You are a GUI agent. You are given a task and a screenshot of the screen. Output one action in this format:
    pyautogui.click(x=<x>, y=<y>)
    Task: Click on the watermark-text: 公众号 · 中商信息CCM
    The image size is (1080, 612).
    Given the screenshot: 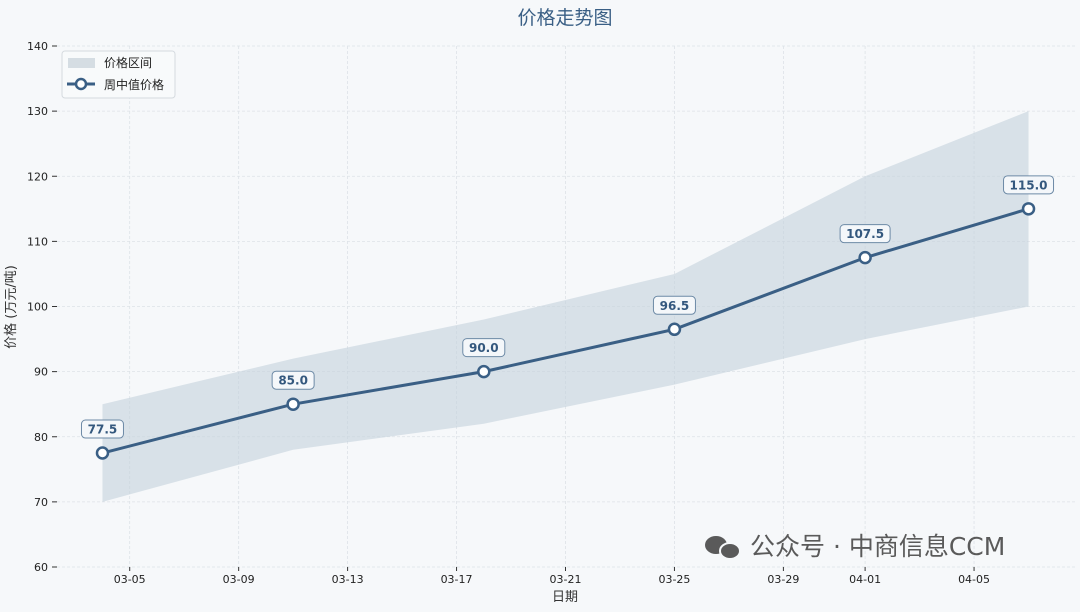 What is the action you would take?
    pyautogui.click(x=877, y=546)
    